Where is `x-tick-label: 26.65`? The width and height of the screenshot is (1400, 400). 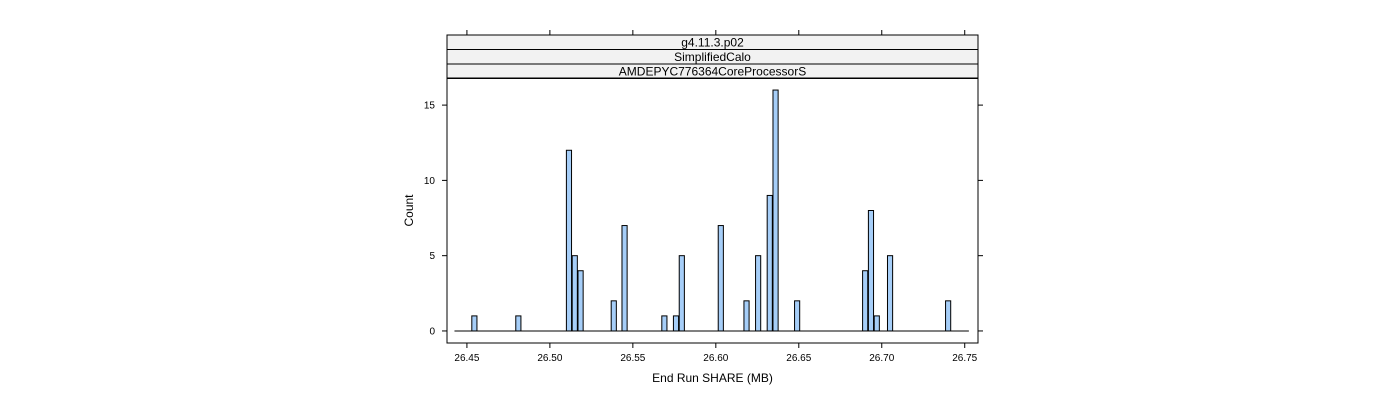
x-tick-label: 26.65 is located at coordinates (798, 358).